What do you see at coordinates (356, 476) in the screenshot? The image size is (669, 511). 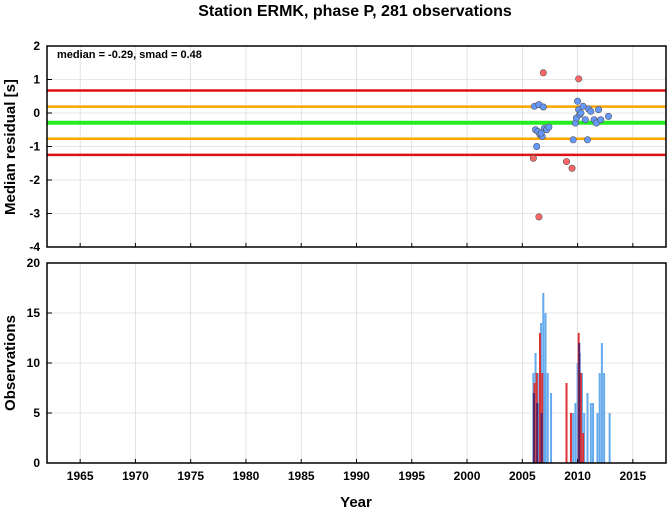 I see `x-tick-label: 1990` at bounding box center [356, 476].